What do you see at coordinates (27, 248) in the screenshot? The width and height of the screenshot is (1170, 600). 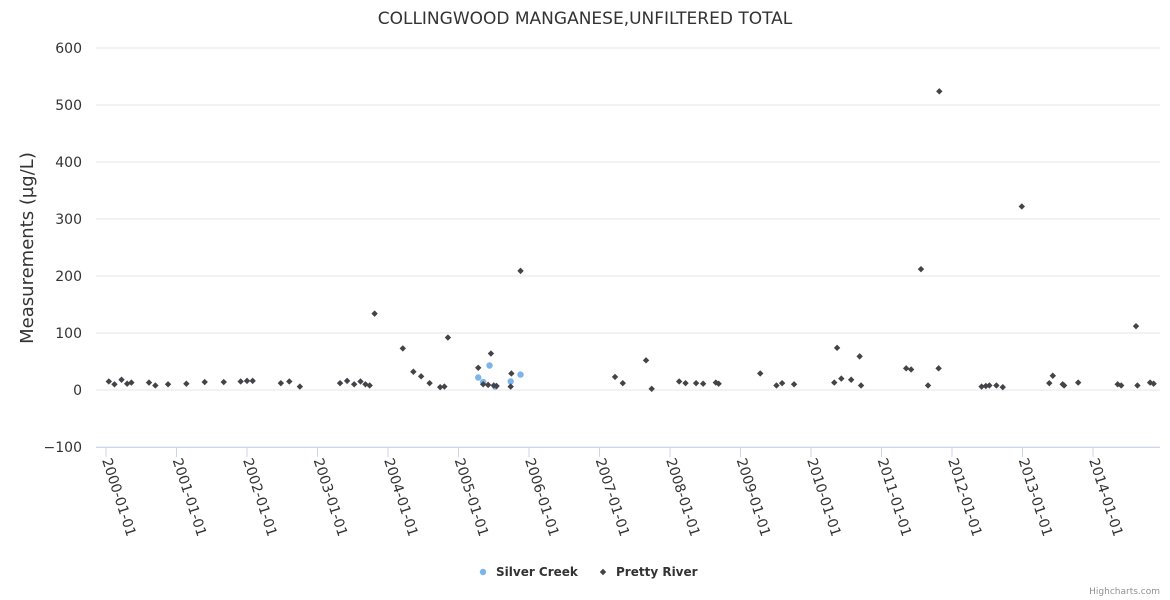 I see `y-axis-label: Measurements (µg/L)` at bounding box center [27, 248].